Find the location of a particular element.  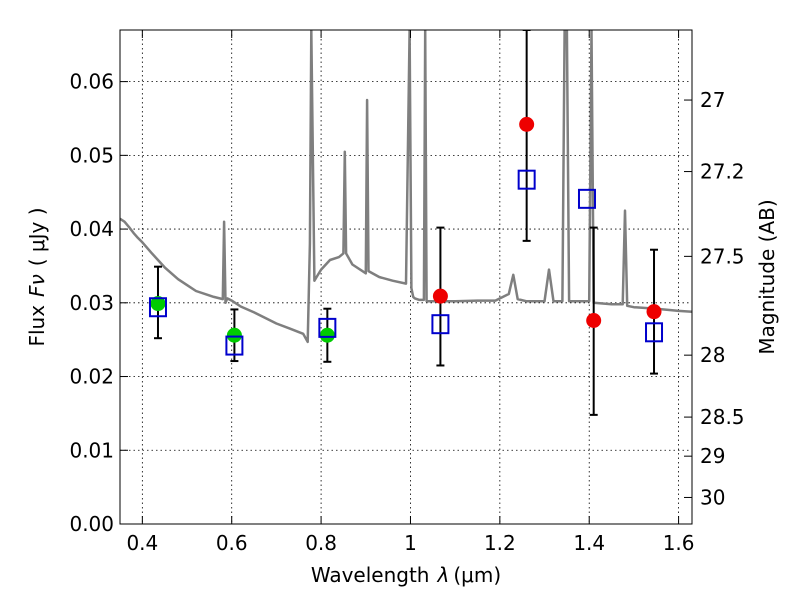

right-tick-label: 28.5 is located at coordinates (722, 417).